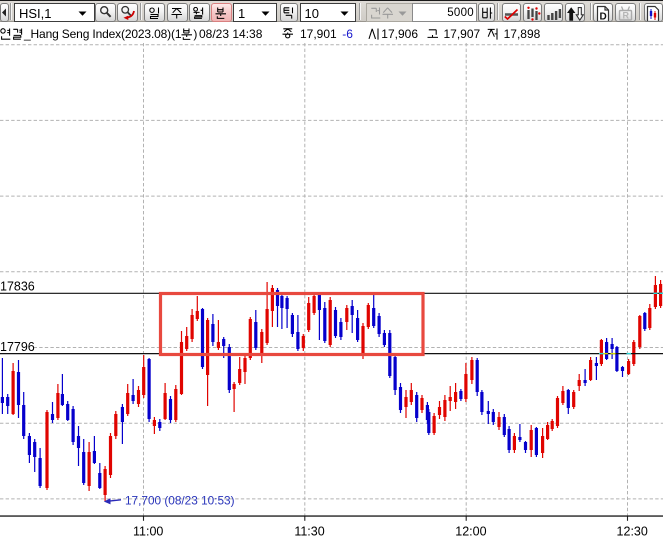 The width and height of the screenshot is (663, 539). Describe the element at coordinates (180, 501) in the screenshot. I see `svg-text: 17,700 (08/23 10:53)` at that location.